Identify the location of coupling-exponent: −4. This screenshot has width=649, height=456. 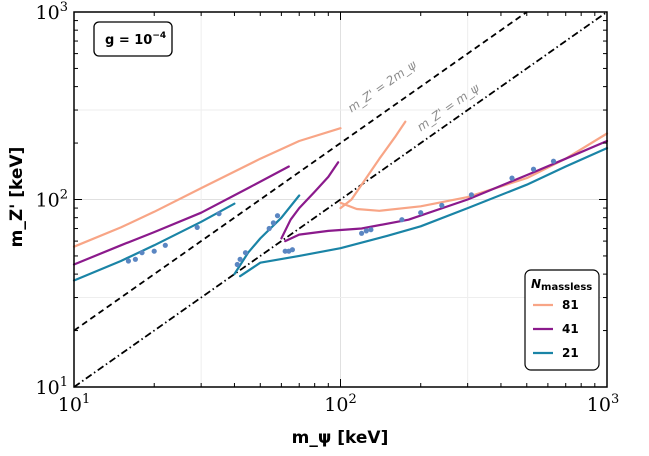
(159, 36).